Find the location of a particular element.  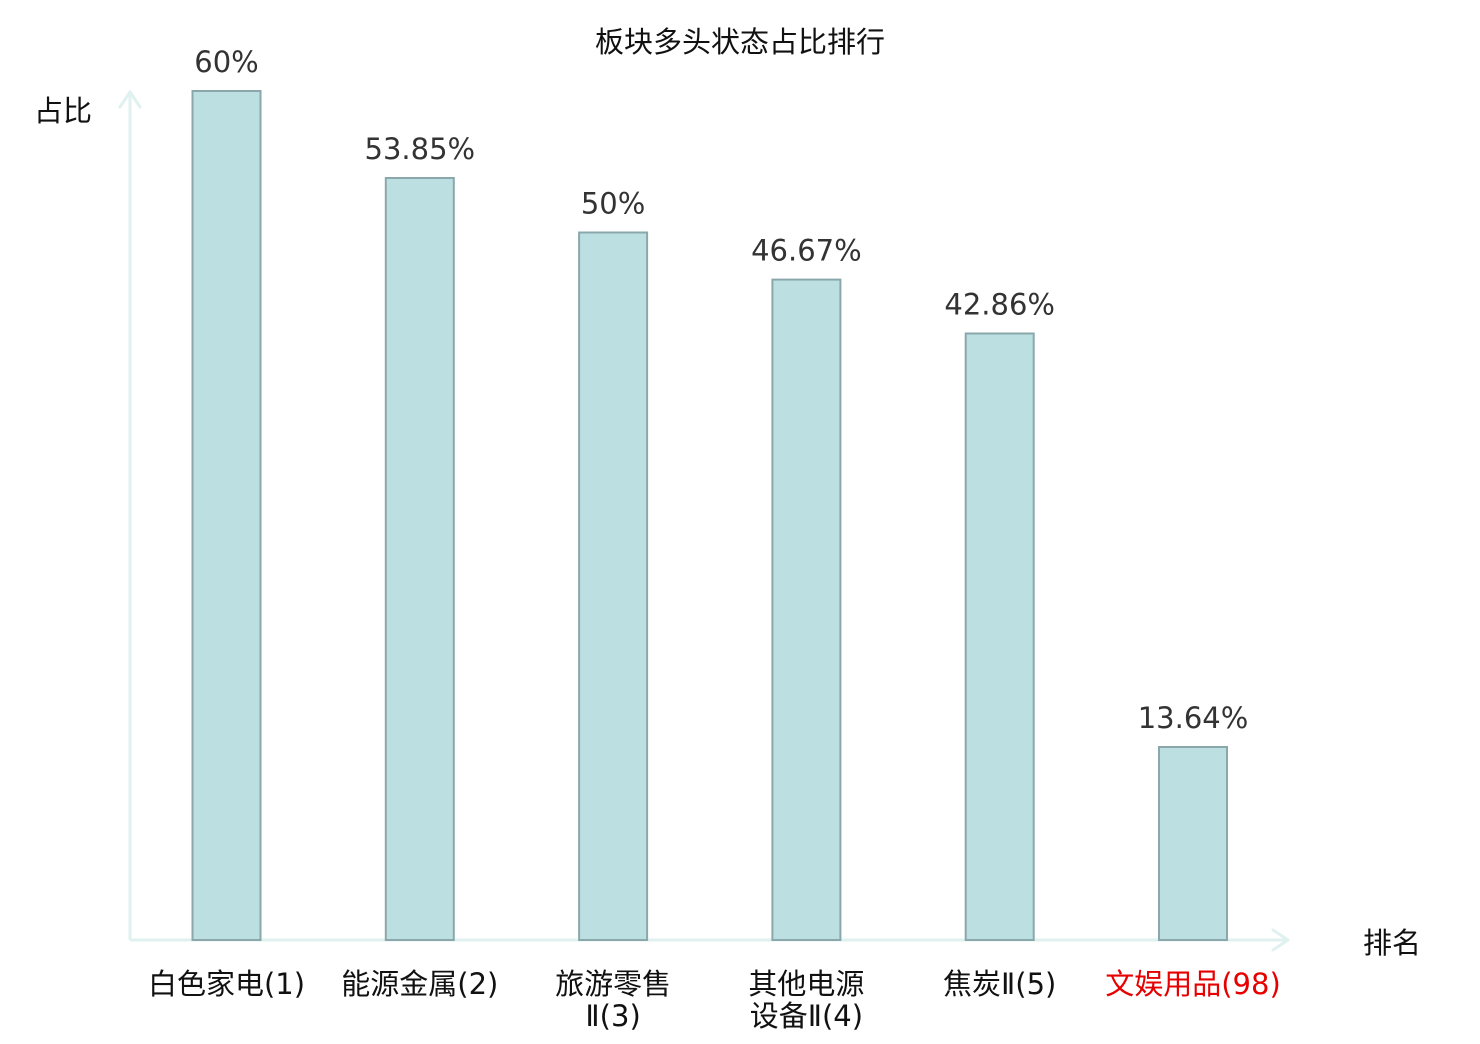

bar-value-label: 42.86% is located at coordinates (999, 305).